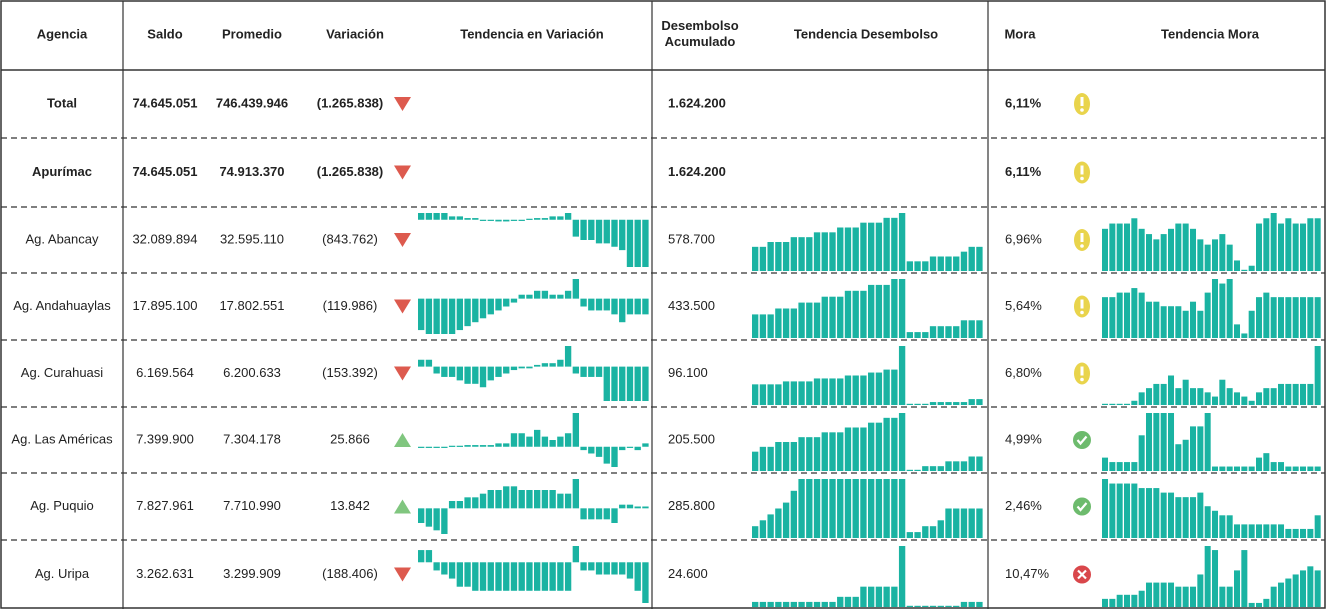  What do you see at coordinates (252, 573) in the screenshot?
I see `promedio: 3.299.909` at bounding box center [252, 573].